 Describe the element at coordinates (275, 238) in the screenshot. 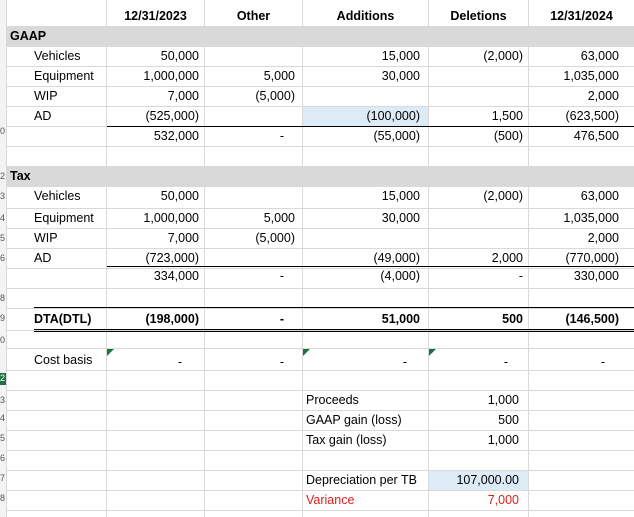

I see `tax-wip-other: (5,000)` at that location.